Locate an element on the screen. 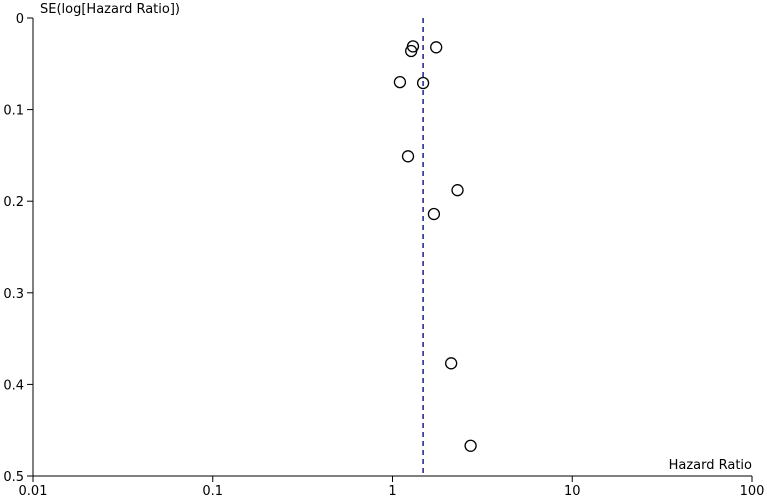  y-tick-label: 0 is located at coordinates (20, 19).